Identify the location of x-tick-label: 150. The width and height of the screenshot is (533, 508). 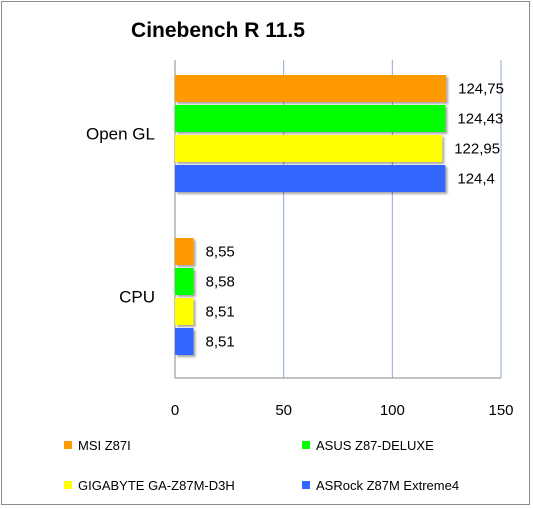
(500, 410).